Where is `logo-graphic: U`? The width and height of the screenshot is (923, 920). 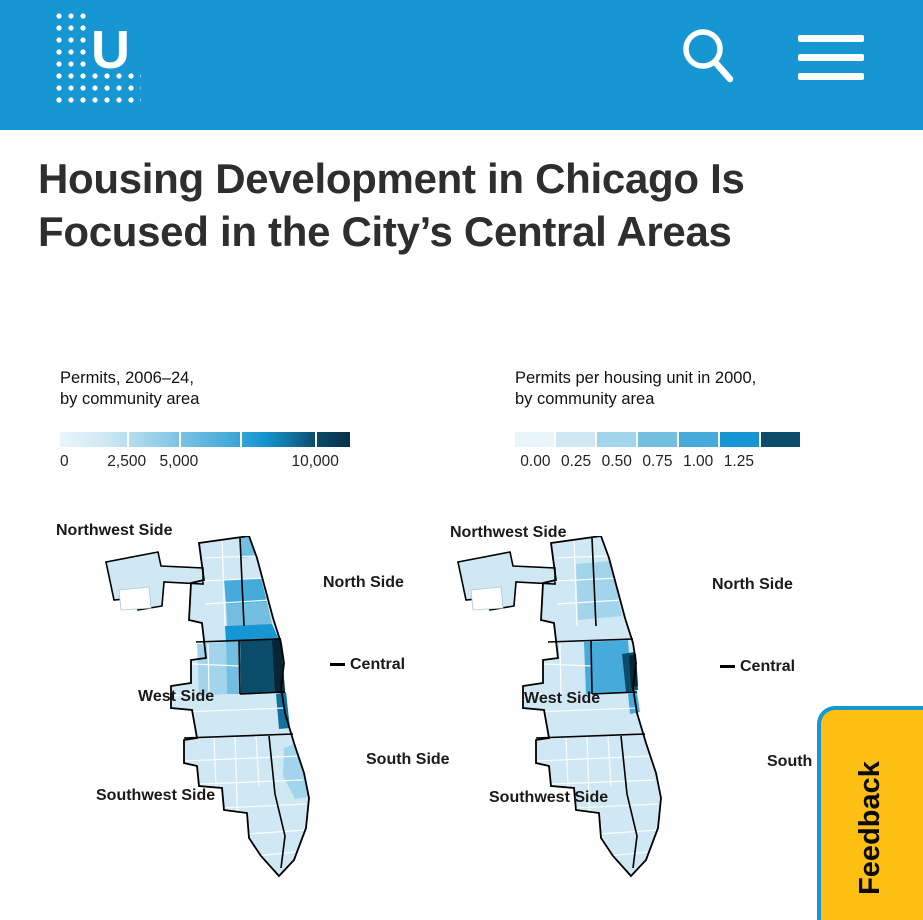 logo-graphic: U is located at coordinates (98, 59).